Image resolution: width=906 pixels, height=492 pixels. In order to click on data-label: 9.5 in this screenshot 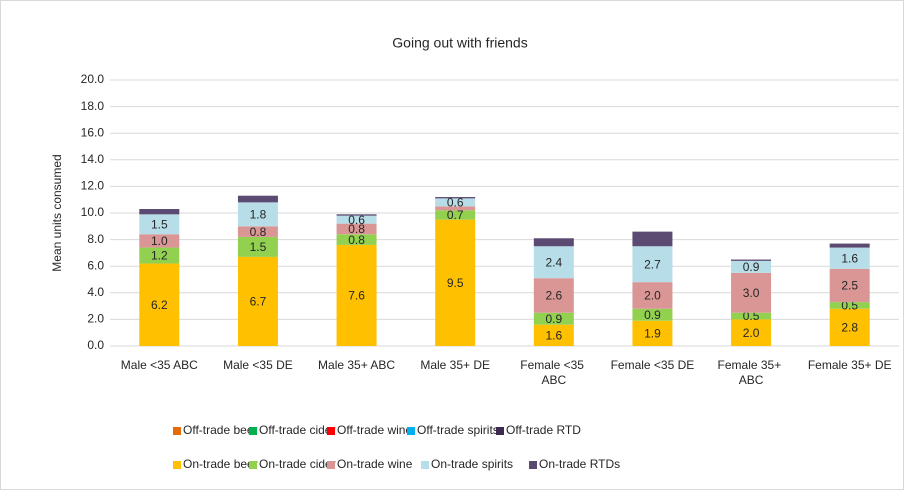, I will do `click(455, 283)`.